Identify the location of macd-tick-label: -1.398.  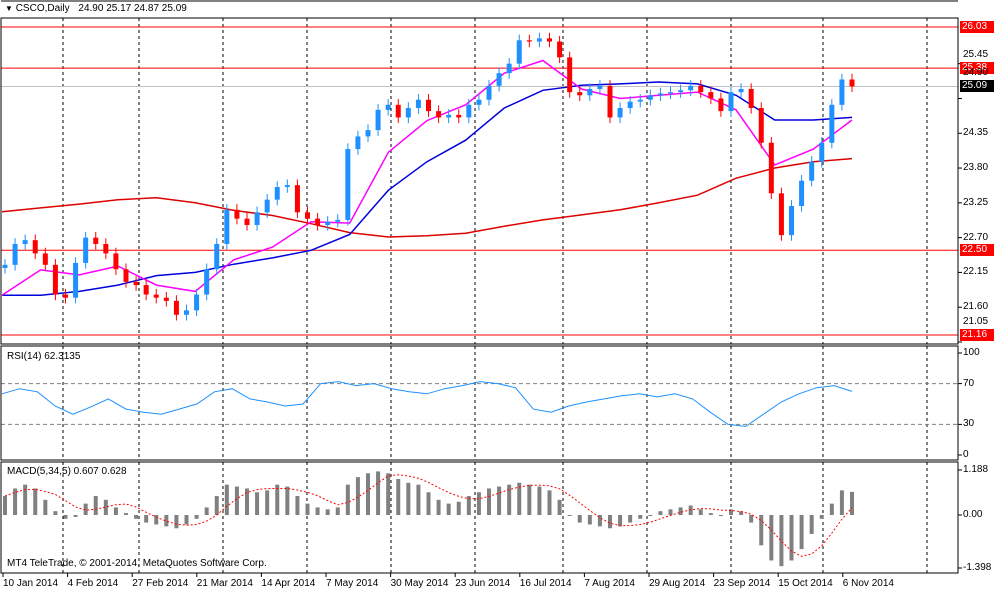
(977, 567).